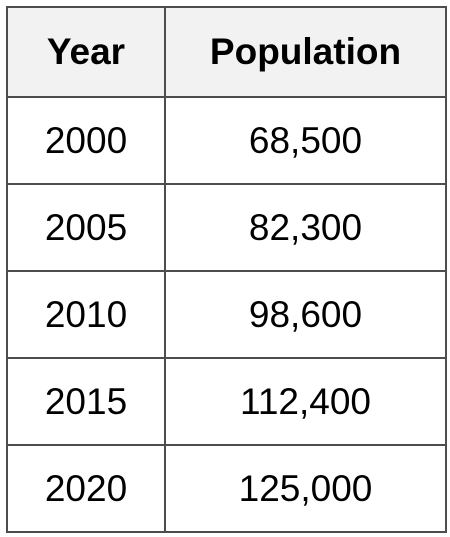 Image resolution: width=450 pixels, height=537 pixels. What do you see at coordinates (305, 314) in the screenshot?
I see `population-cell: 98,600` at bounding box center [305, 314].